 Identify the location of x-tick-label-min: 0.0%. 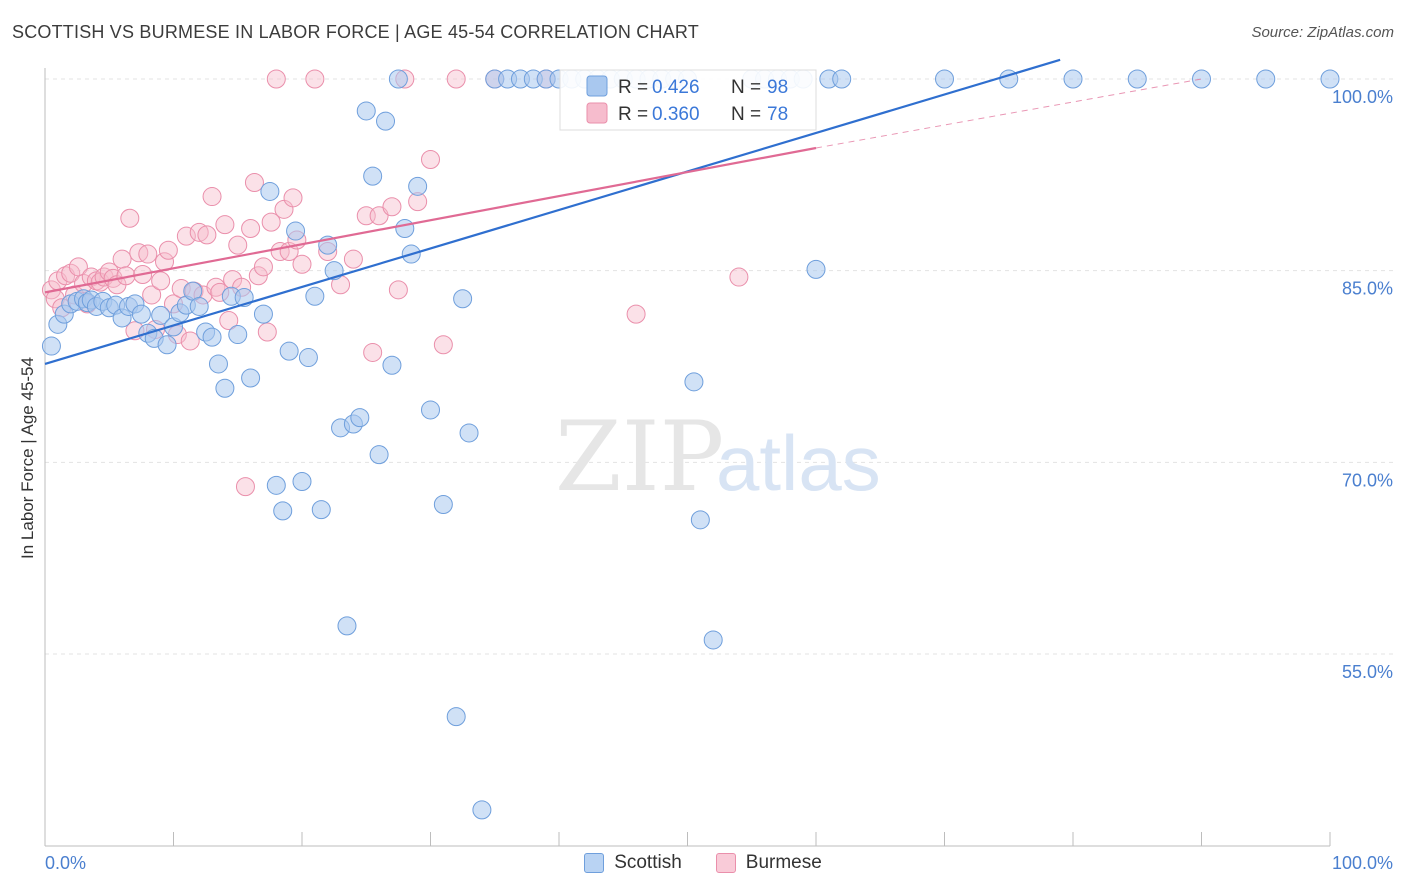
(65, 863).